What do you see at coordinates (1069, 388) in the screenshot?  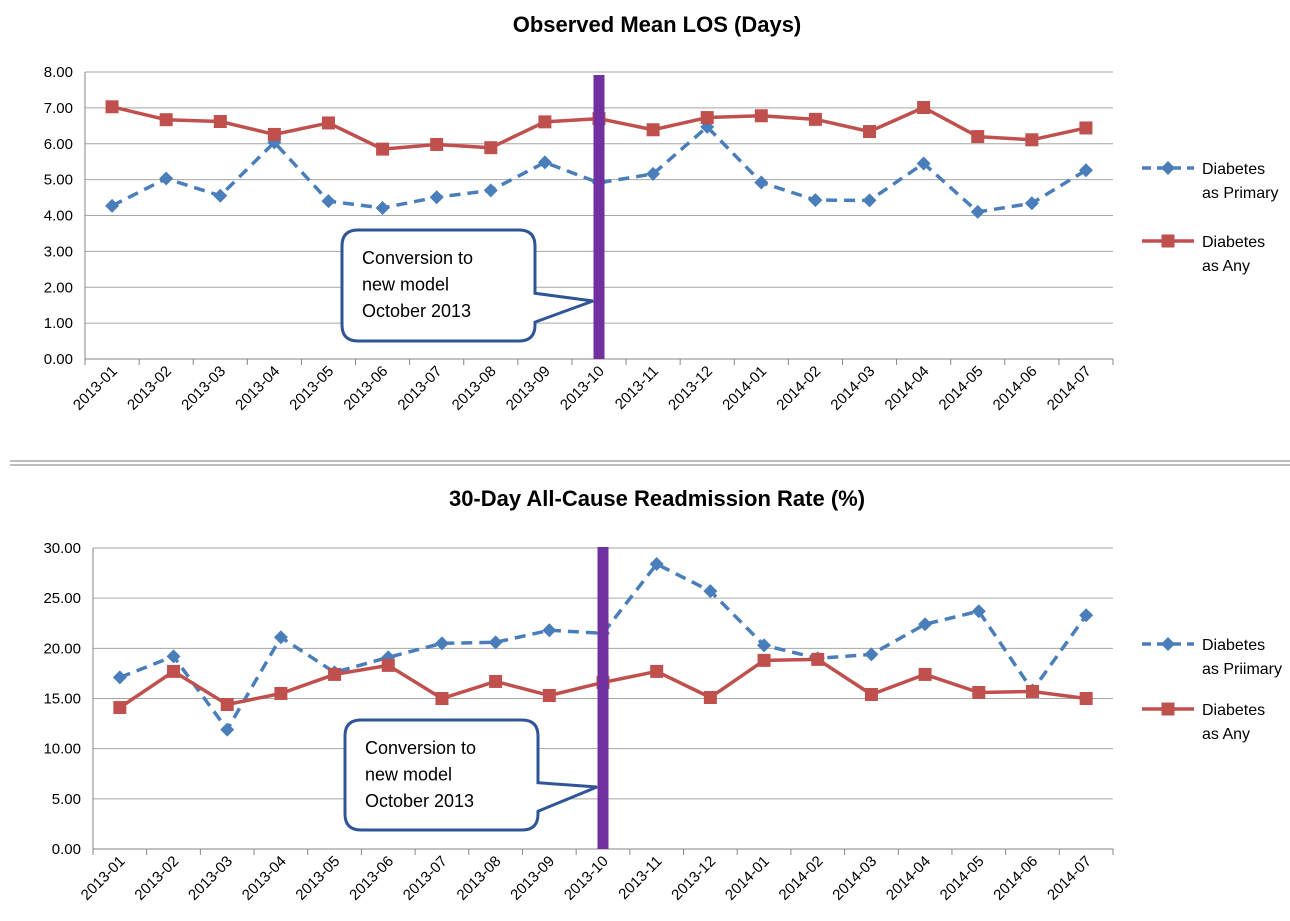 I see `los-x-tick-label: 2014-07` at bounding box center [1069, 388].